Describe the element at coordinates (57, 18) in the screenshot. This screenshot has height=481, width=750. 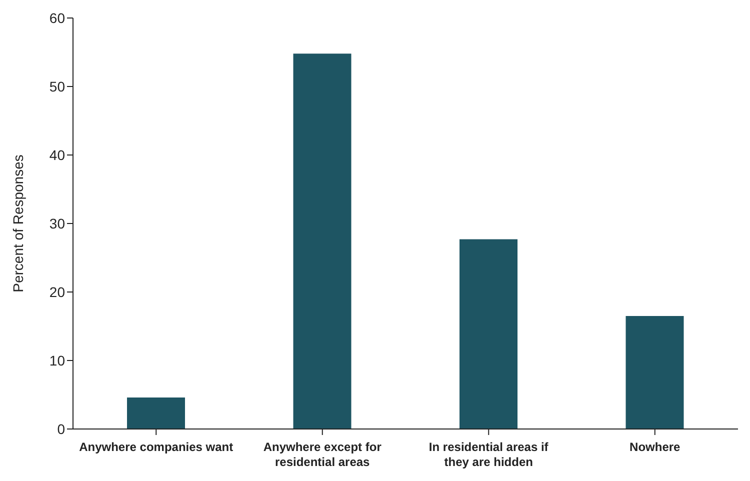
I see `y-tick-label: 60` at that location.